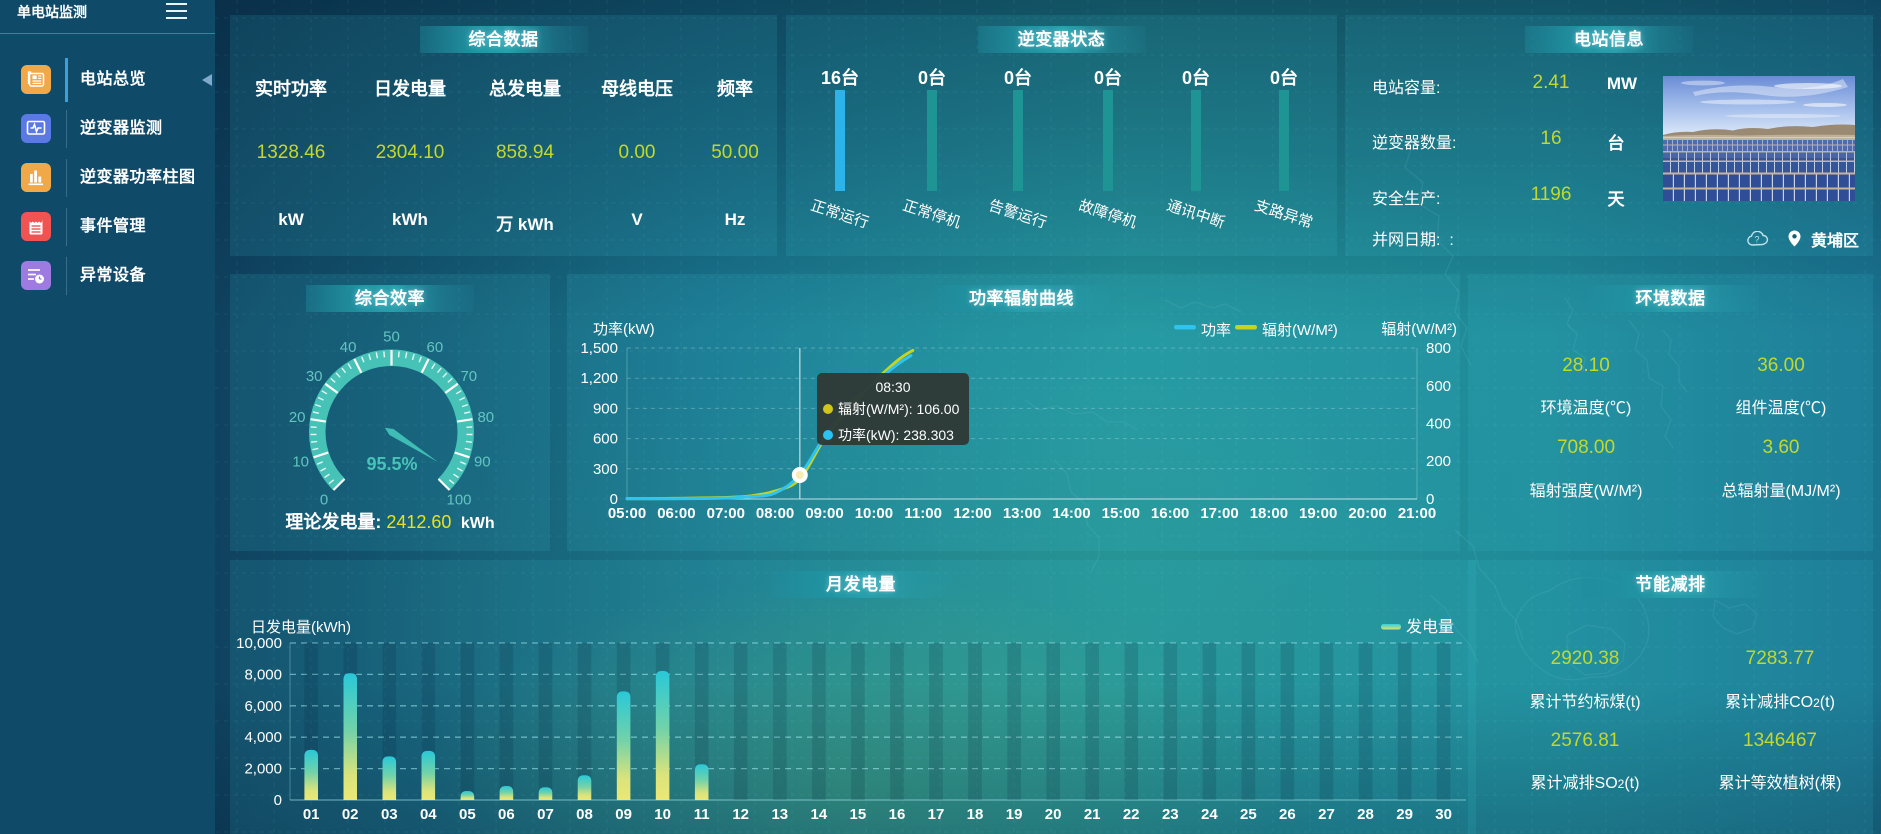 This screenshot has width=1881, height=834. I want to click on svg-text: 13:00, so click(1022, 513).